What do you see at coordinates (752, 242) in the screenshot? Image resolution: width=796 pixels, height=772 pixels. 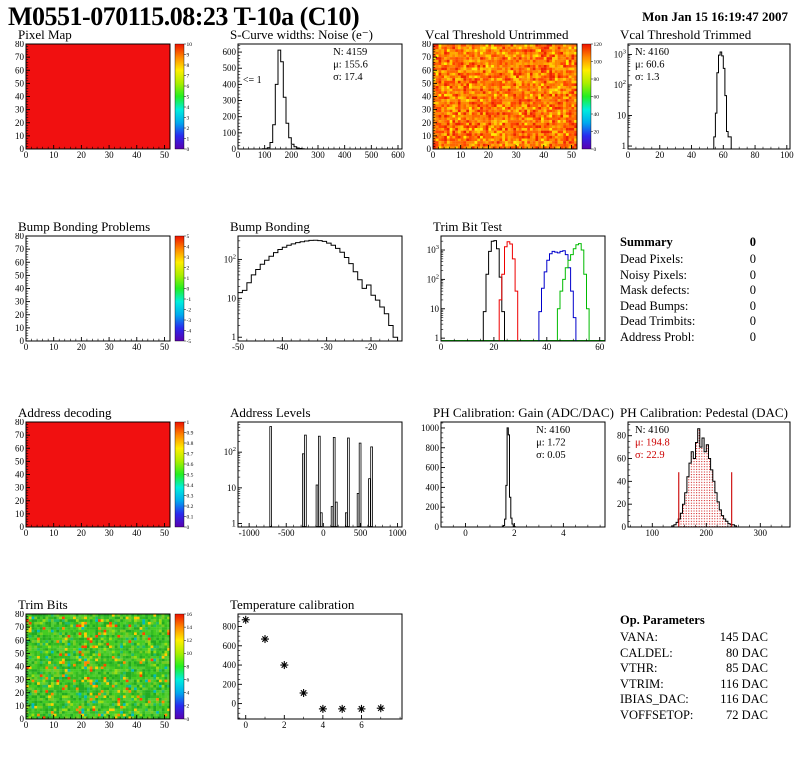 I see `summary-total: 0` at bounding box center [752, 242].